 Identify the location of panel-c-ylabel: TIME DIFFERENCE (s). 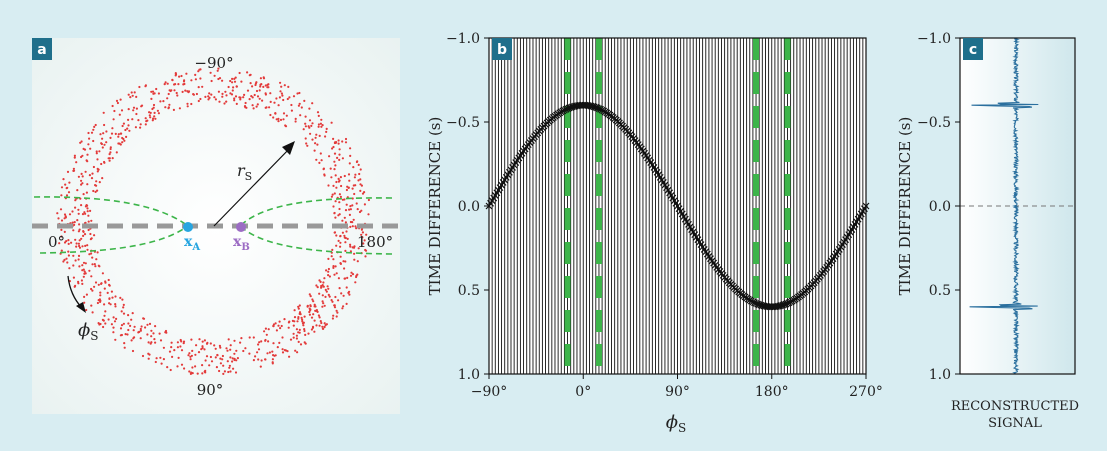
(905, 206).